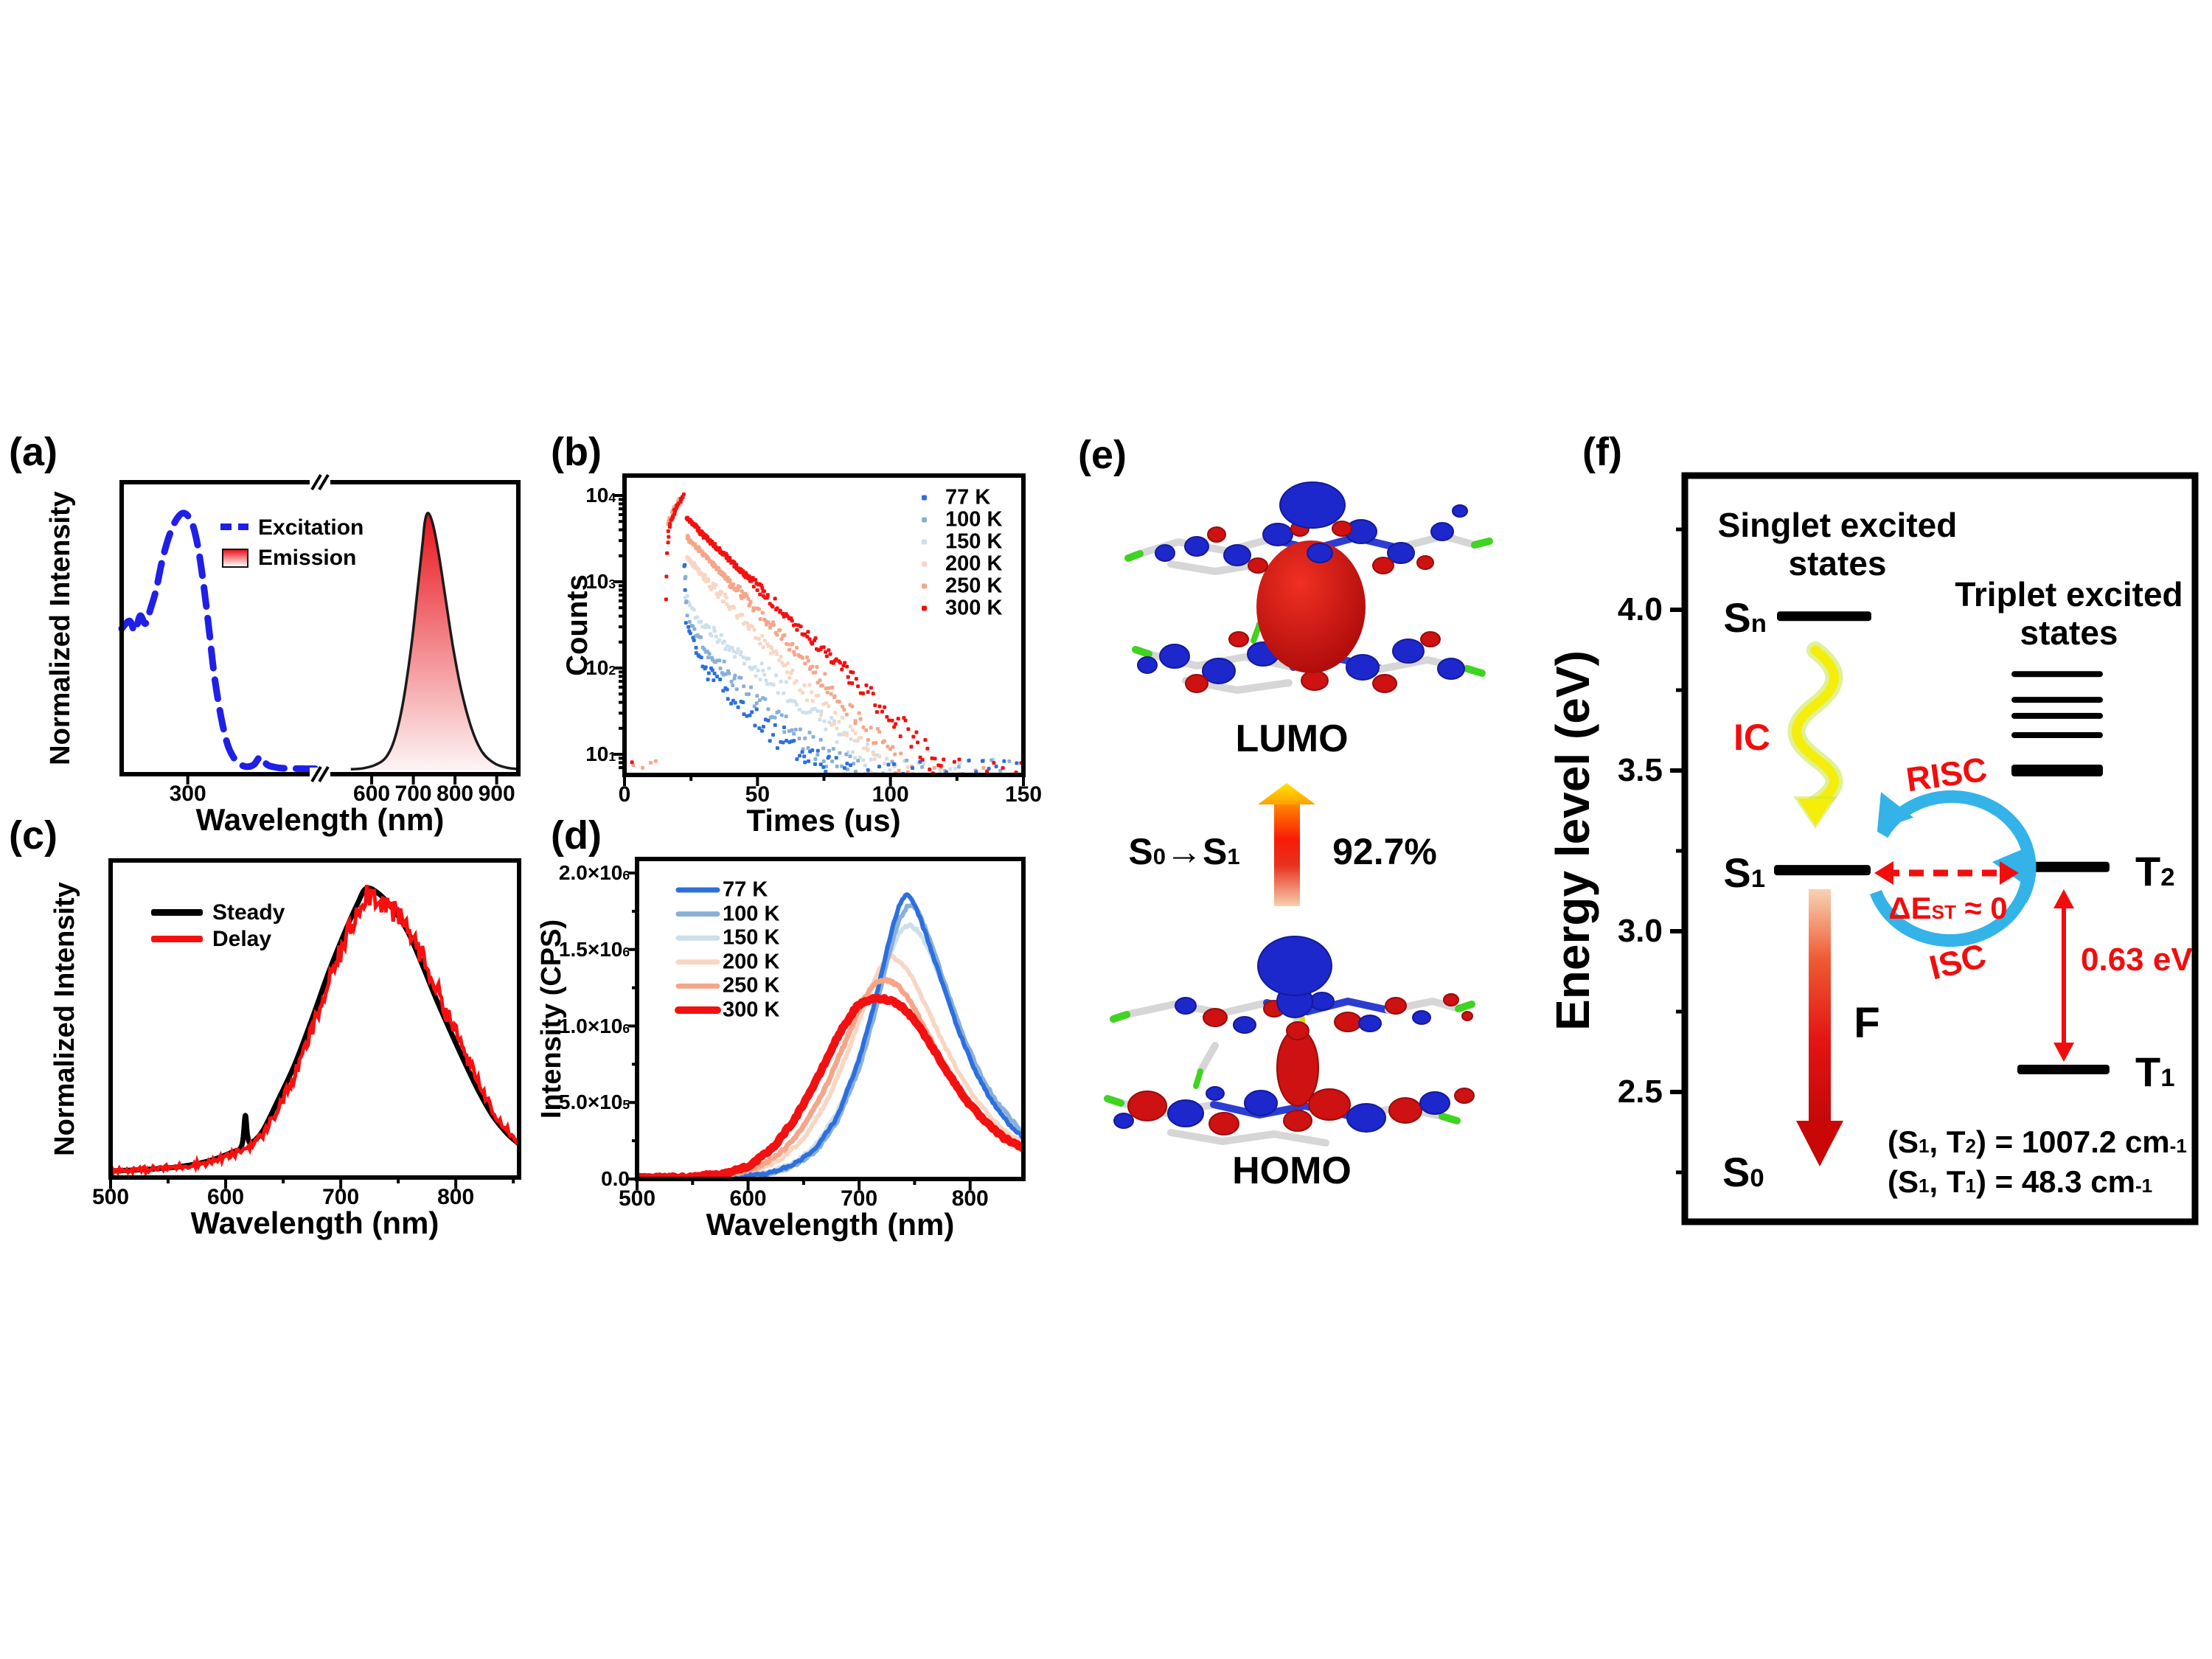 The width and height of the screenshot is (2212, 1659). What do you see at coordinates (1824, 616) in the screenshot?
I see `sn-level-bar` at bounding box center [1824, 616].